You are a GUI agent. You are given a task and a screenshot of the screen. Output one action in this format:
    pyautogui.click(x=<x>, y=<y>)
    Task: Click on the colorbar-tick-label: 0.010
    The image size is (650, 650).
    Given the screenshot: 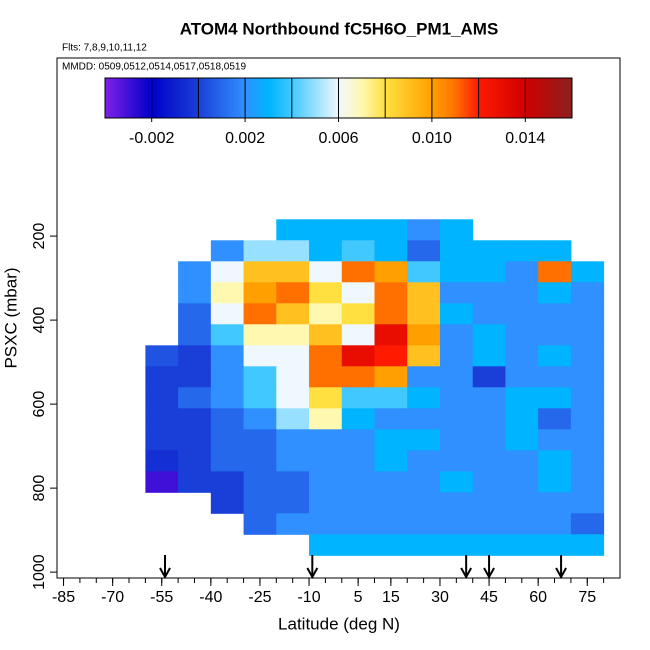 What is the action you would take?
    pyautogui.click(x=432, y=138)
    